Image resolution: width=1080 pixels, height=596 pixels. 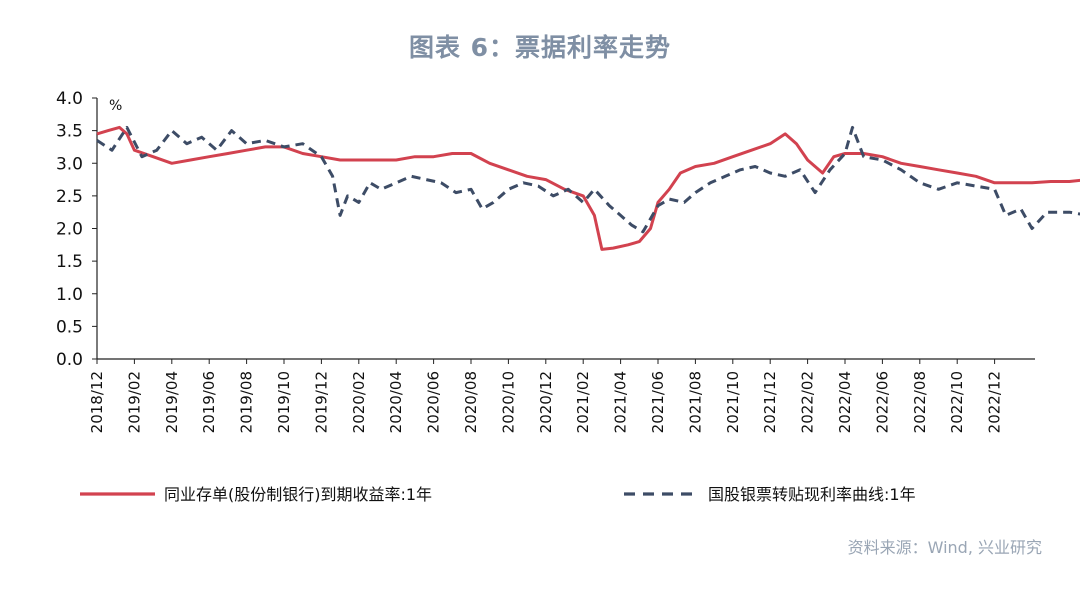 What do you see at coordinates (658, 402) in the screenshot?
I see `x-tick-label: 2021/06` at bounding box center [658, 402].